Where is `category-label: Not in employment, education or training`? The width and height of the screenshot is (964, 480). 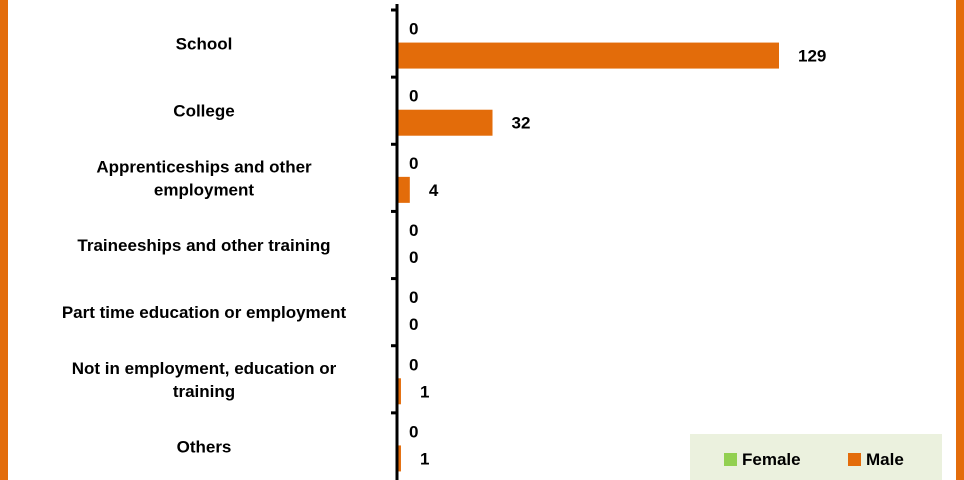 category-label: Not in employment, education or training is located at coordinates (204, 380).